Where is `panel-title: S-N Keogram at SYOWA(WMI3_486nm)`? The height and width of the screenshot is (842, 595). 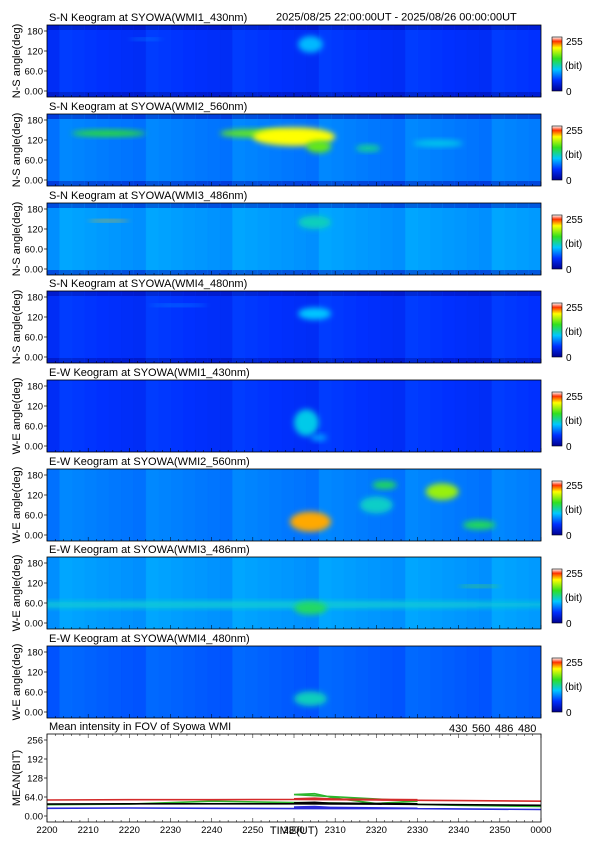 panel-title: S-N Keogram at SYOWA(WMI3_486nm) is located at coordinates (148, 196).